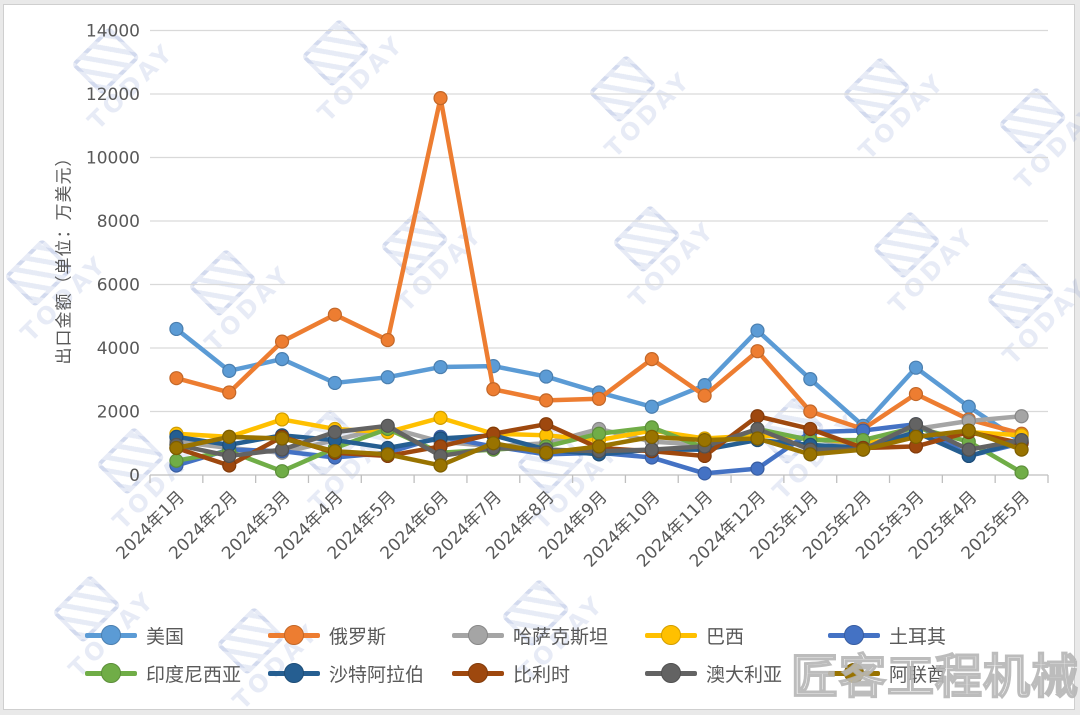  What do you see at coordinates (1021, 416) in the screenshot?
I see `data-point-kazakhstan` at bounding box center [1021, 416].